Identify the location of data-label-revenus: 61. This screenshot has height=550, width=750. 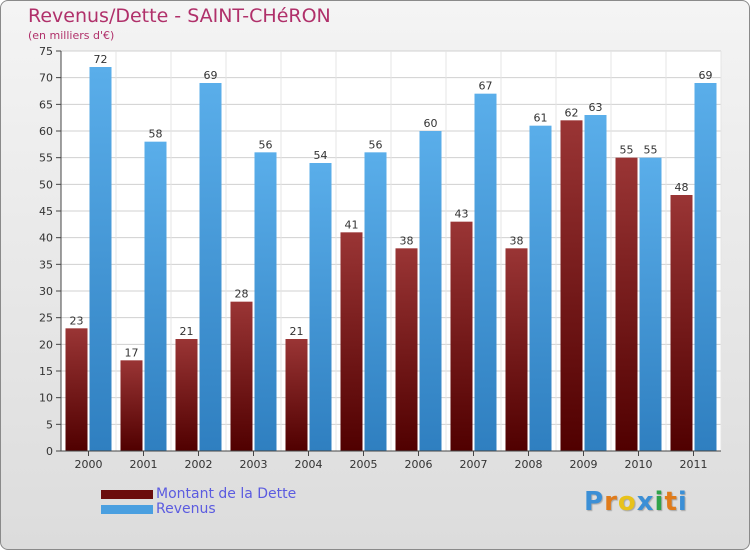
(541, 118).